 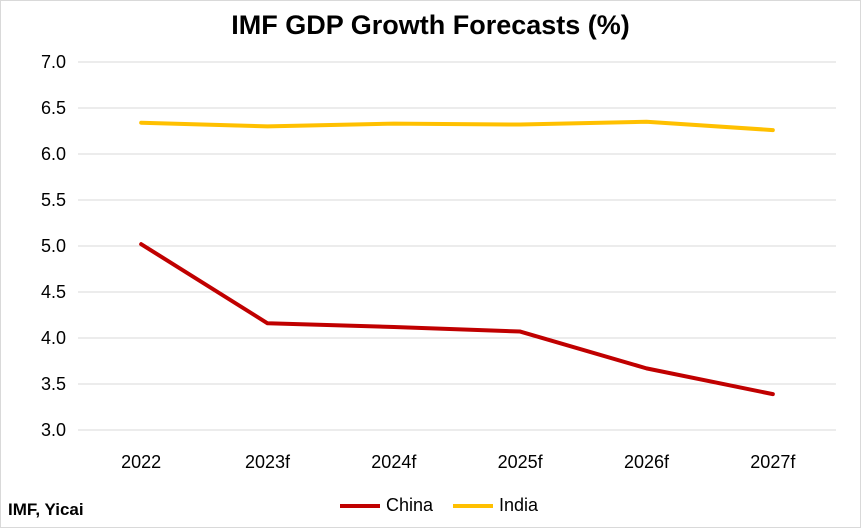 I want to click on y-tick-label: 6.5, so click(x=53, y=108).